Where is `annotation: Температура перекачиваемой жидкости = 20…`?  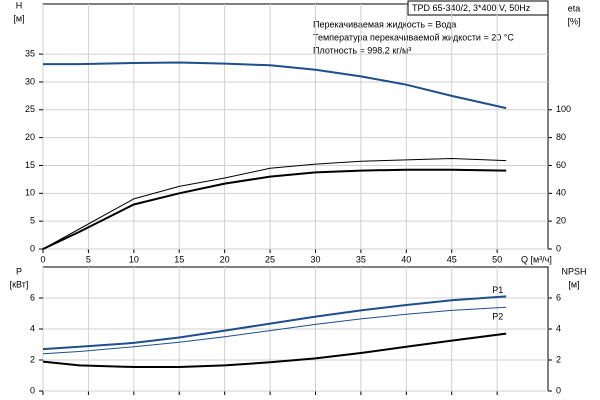 annotation: Температура перекачиваемой жидкости = 20… is located at coordinates (413, 37).